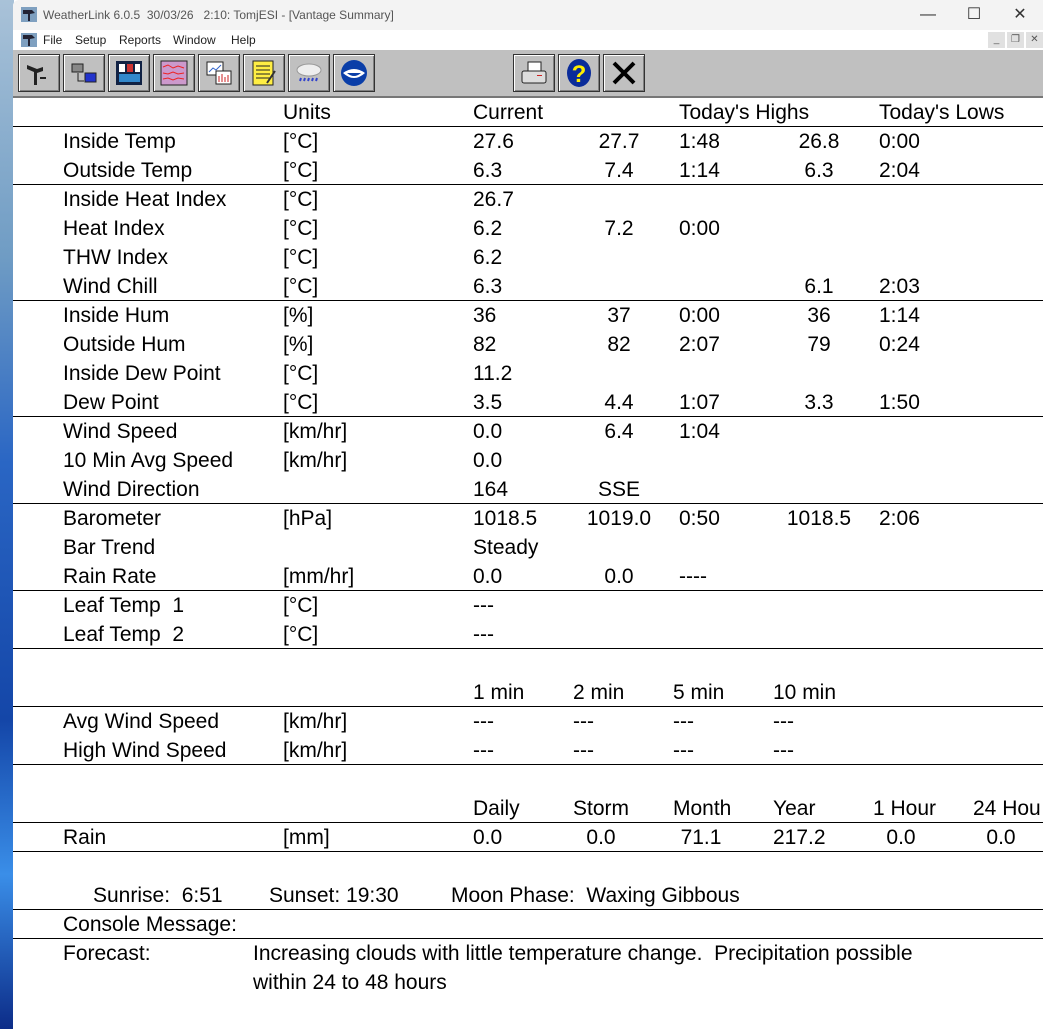 Image resolution: width=1043 pixels, height=1029 pixels. I want to click on console-message-label: Console Message:, so click(150, 924).